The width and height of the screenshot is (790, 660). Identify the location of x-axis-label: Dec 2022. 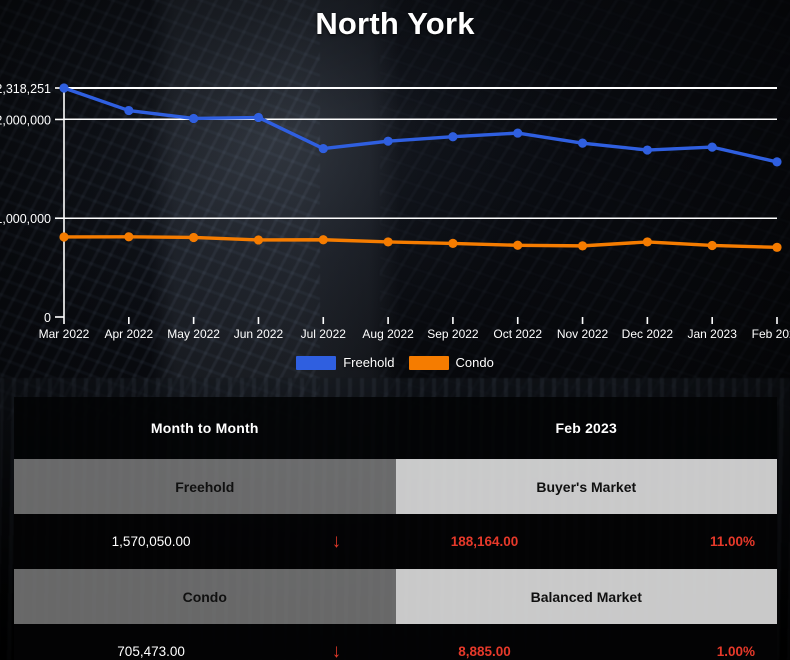
(648, 334).